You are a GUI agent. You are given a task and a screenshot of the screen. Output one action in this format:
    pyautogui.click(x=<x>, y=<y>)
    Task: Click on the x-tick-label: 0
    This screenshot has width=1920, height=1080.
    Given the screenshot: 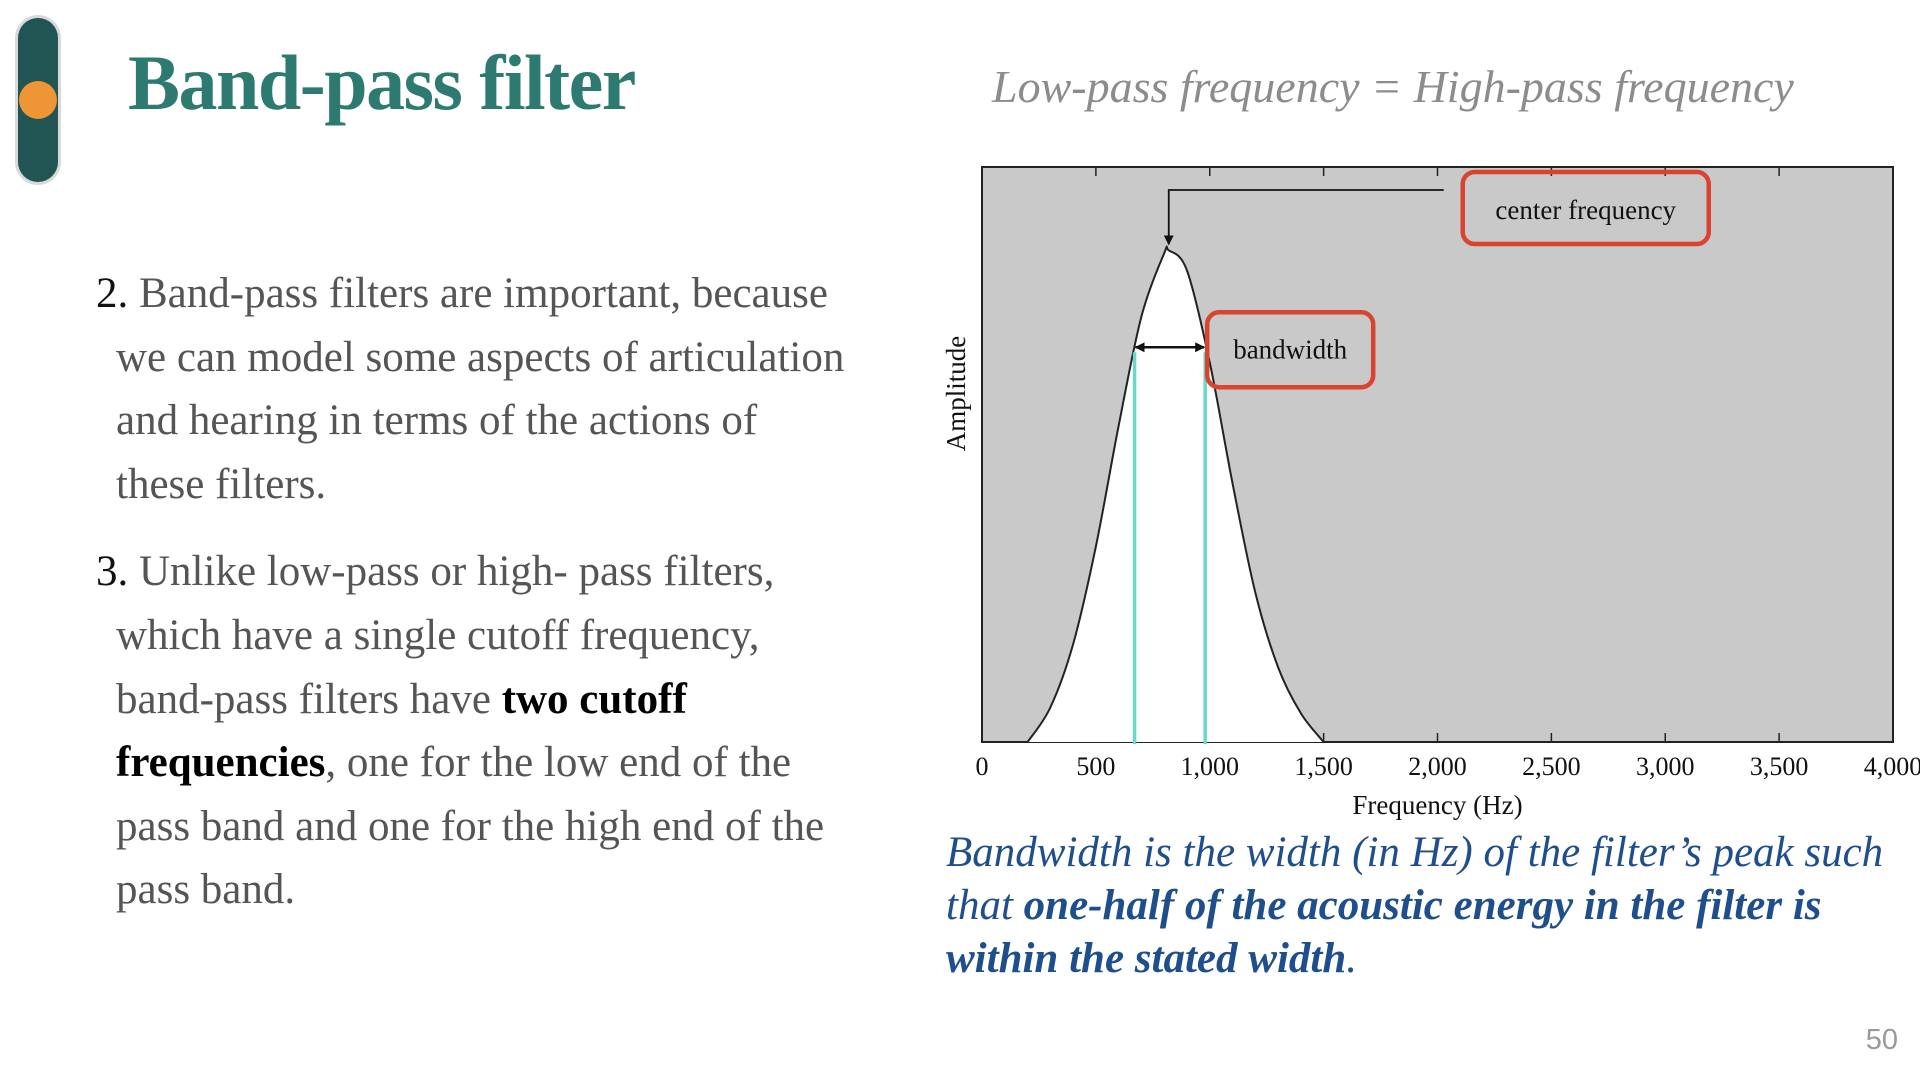 What is the action you would take?
    pyautogui.click(x=982, y=766)
    